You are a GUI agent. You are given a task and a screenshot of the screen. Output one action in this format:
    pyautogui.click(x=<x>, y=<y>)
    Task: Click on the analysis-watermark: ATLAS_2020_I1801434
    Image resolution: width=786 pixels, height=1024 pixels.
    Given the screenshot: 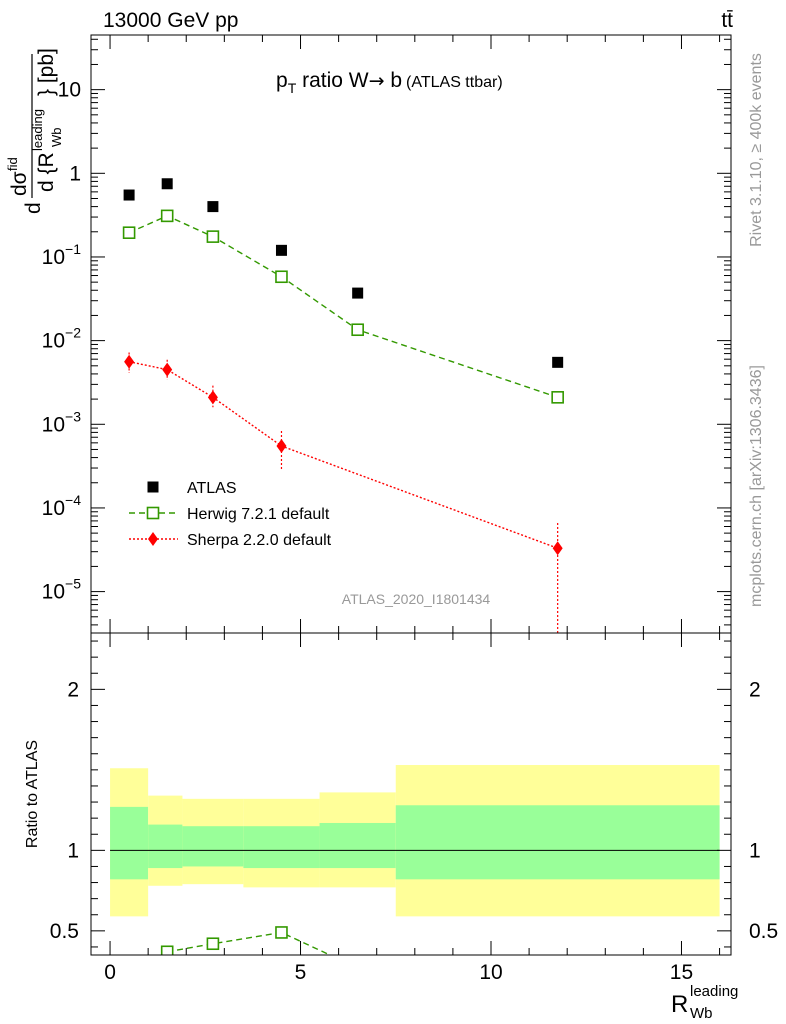 What is the action you would take?
    pyautogui.click(x=416, y=599)
    